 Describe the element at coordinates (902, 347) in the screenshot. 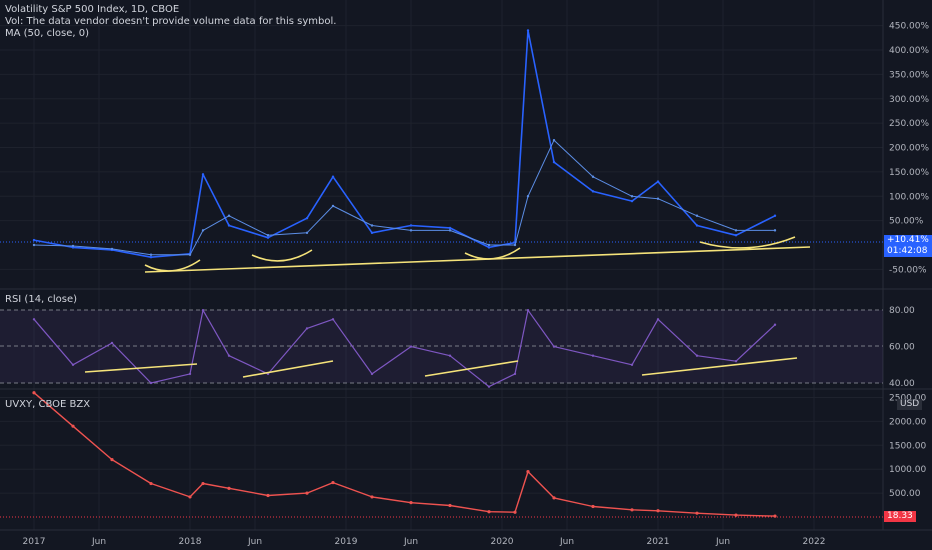

I see `price-axis-rsi: 80.00 60.00 40.00` at that location.